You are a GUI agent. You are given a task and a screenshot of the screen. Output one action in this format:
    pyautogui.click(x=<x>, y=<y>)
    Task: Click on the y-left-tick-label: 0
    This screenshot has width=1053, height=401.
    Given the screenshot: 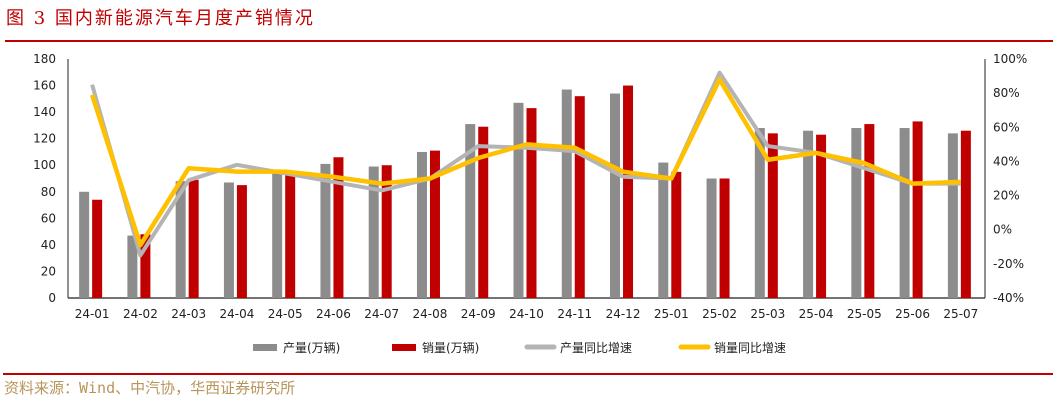 What is the action you would take?
    pyautogui.click(x=52, y=298)
    